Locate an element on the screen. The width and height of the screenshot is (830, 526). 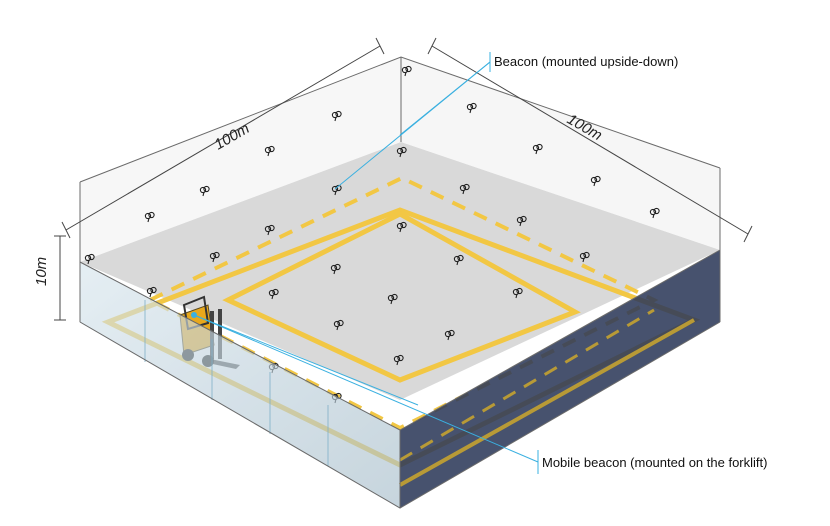
right-wall-dashed is located at coordinates (527, 385).